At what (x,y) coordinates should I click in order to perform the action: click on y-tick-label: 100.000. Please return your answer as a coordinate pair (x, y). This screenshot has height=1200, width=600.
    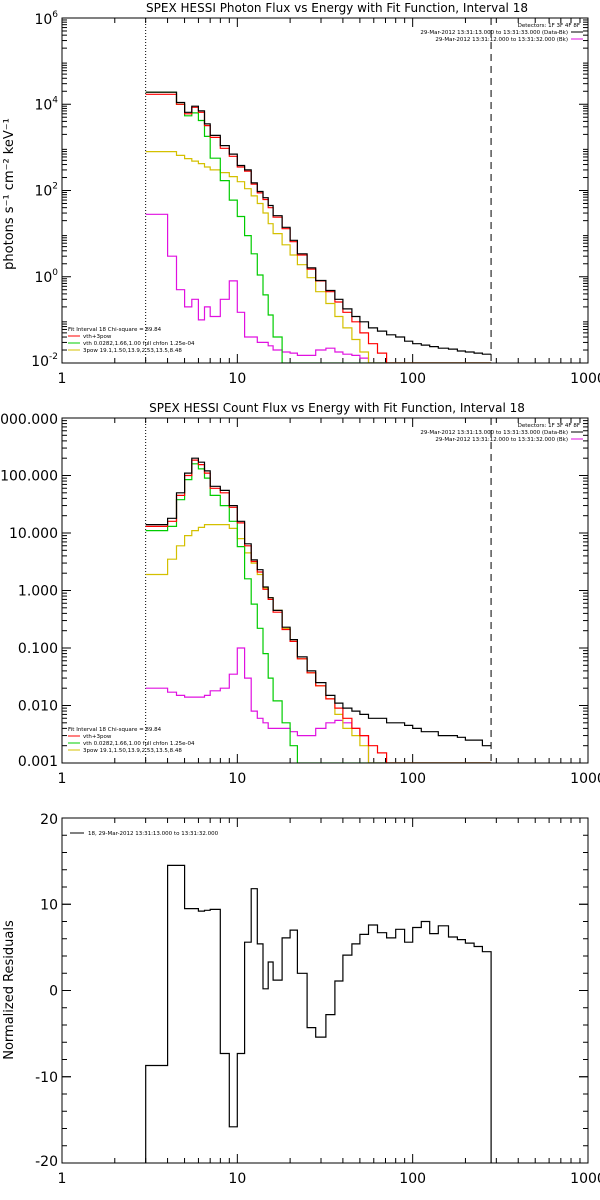
    Looking at the image, I should click on (29, 477).